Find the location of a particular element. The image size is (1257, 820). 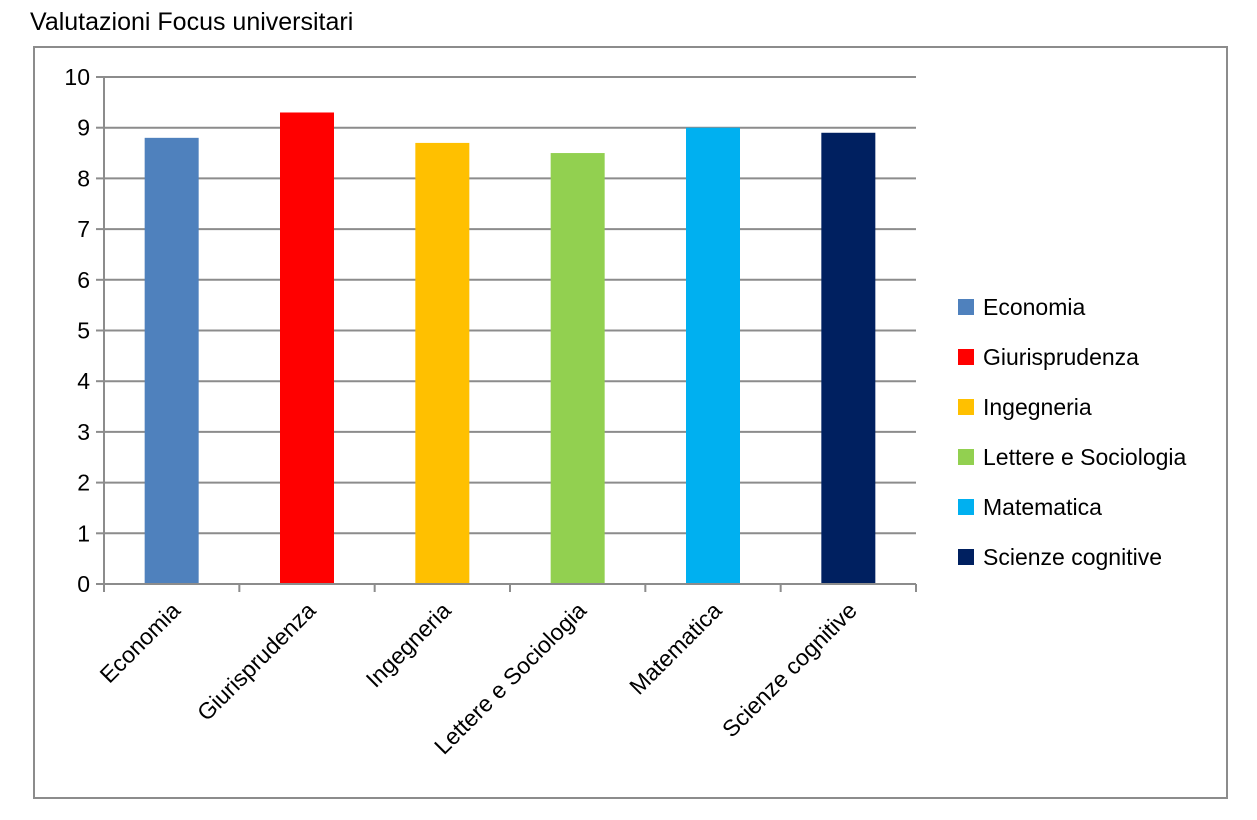

bar-economia is located at coordinates (171, 360).